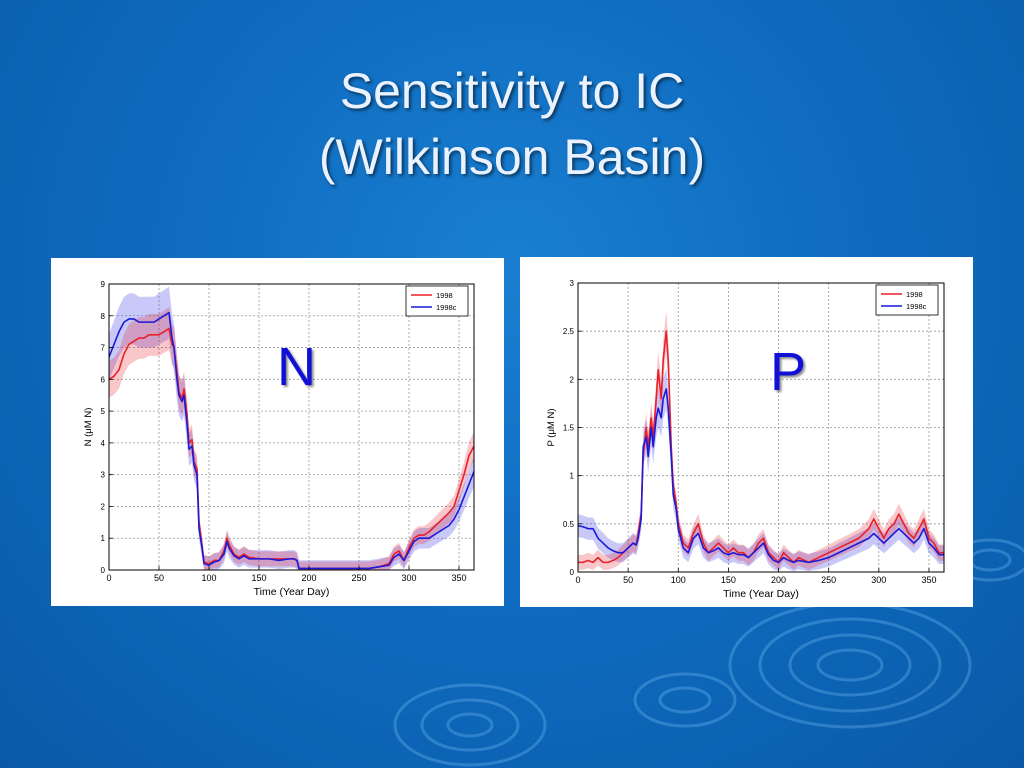 The width and height of the screenshot is (1024, 768). Describe the element at coordinates (103, 348) in the screenshot. I see `y-tick-label: 7` at that location.